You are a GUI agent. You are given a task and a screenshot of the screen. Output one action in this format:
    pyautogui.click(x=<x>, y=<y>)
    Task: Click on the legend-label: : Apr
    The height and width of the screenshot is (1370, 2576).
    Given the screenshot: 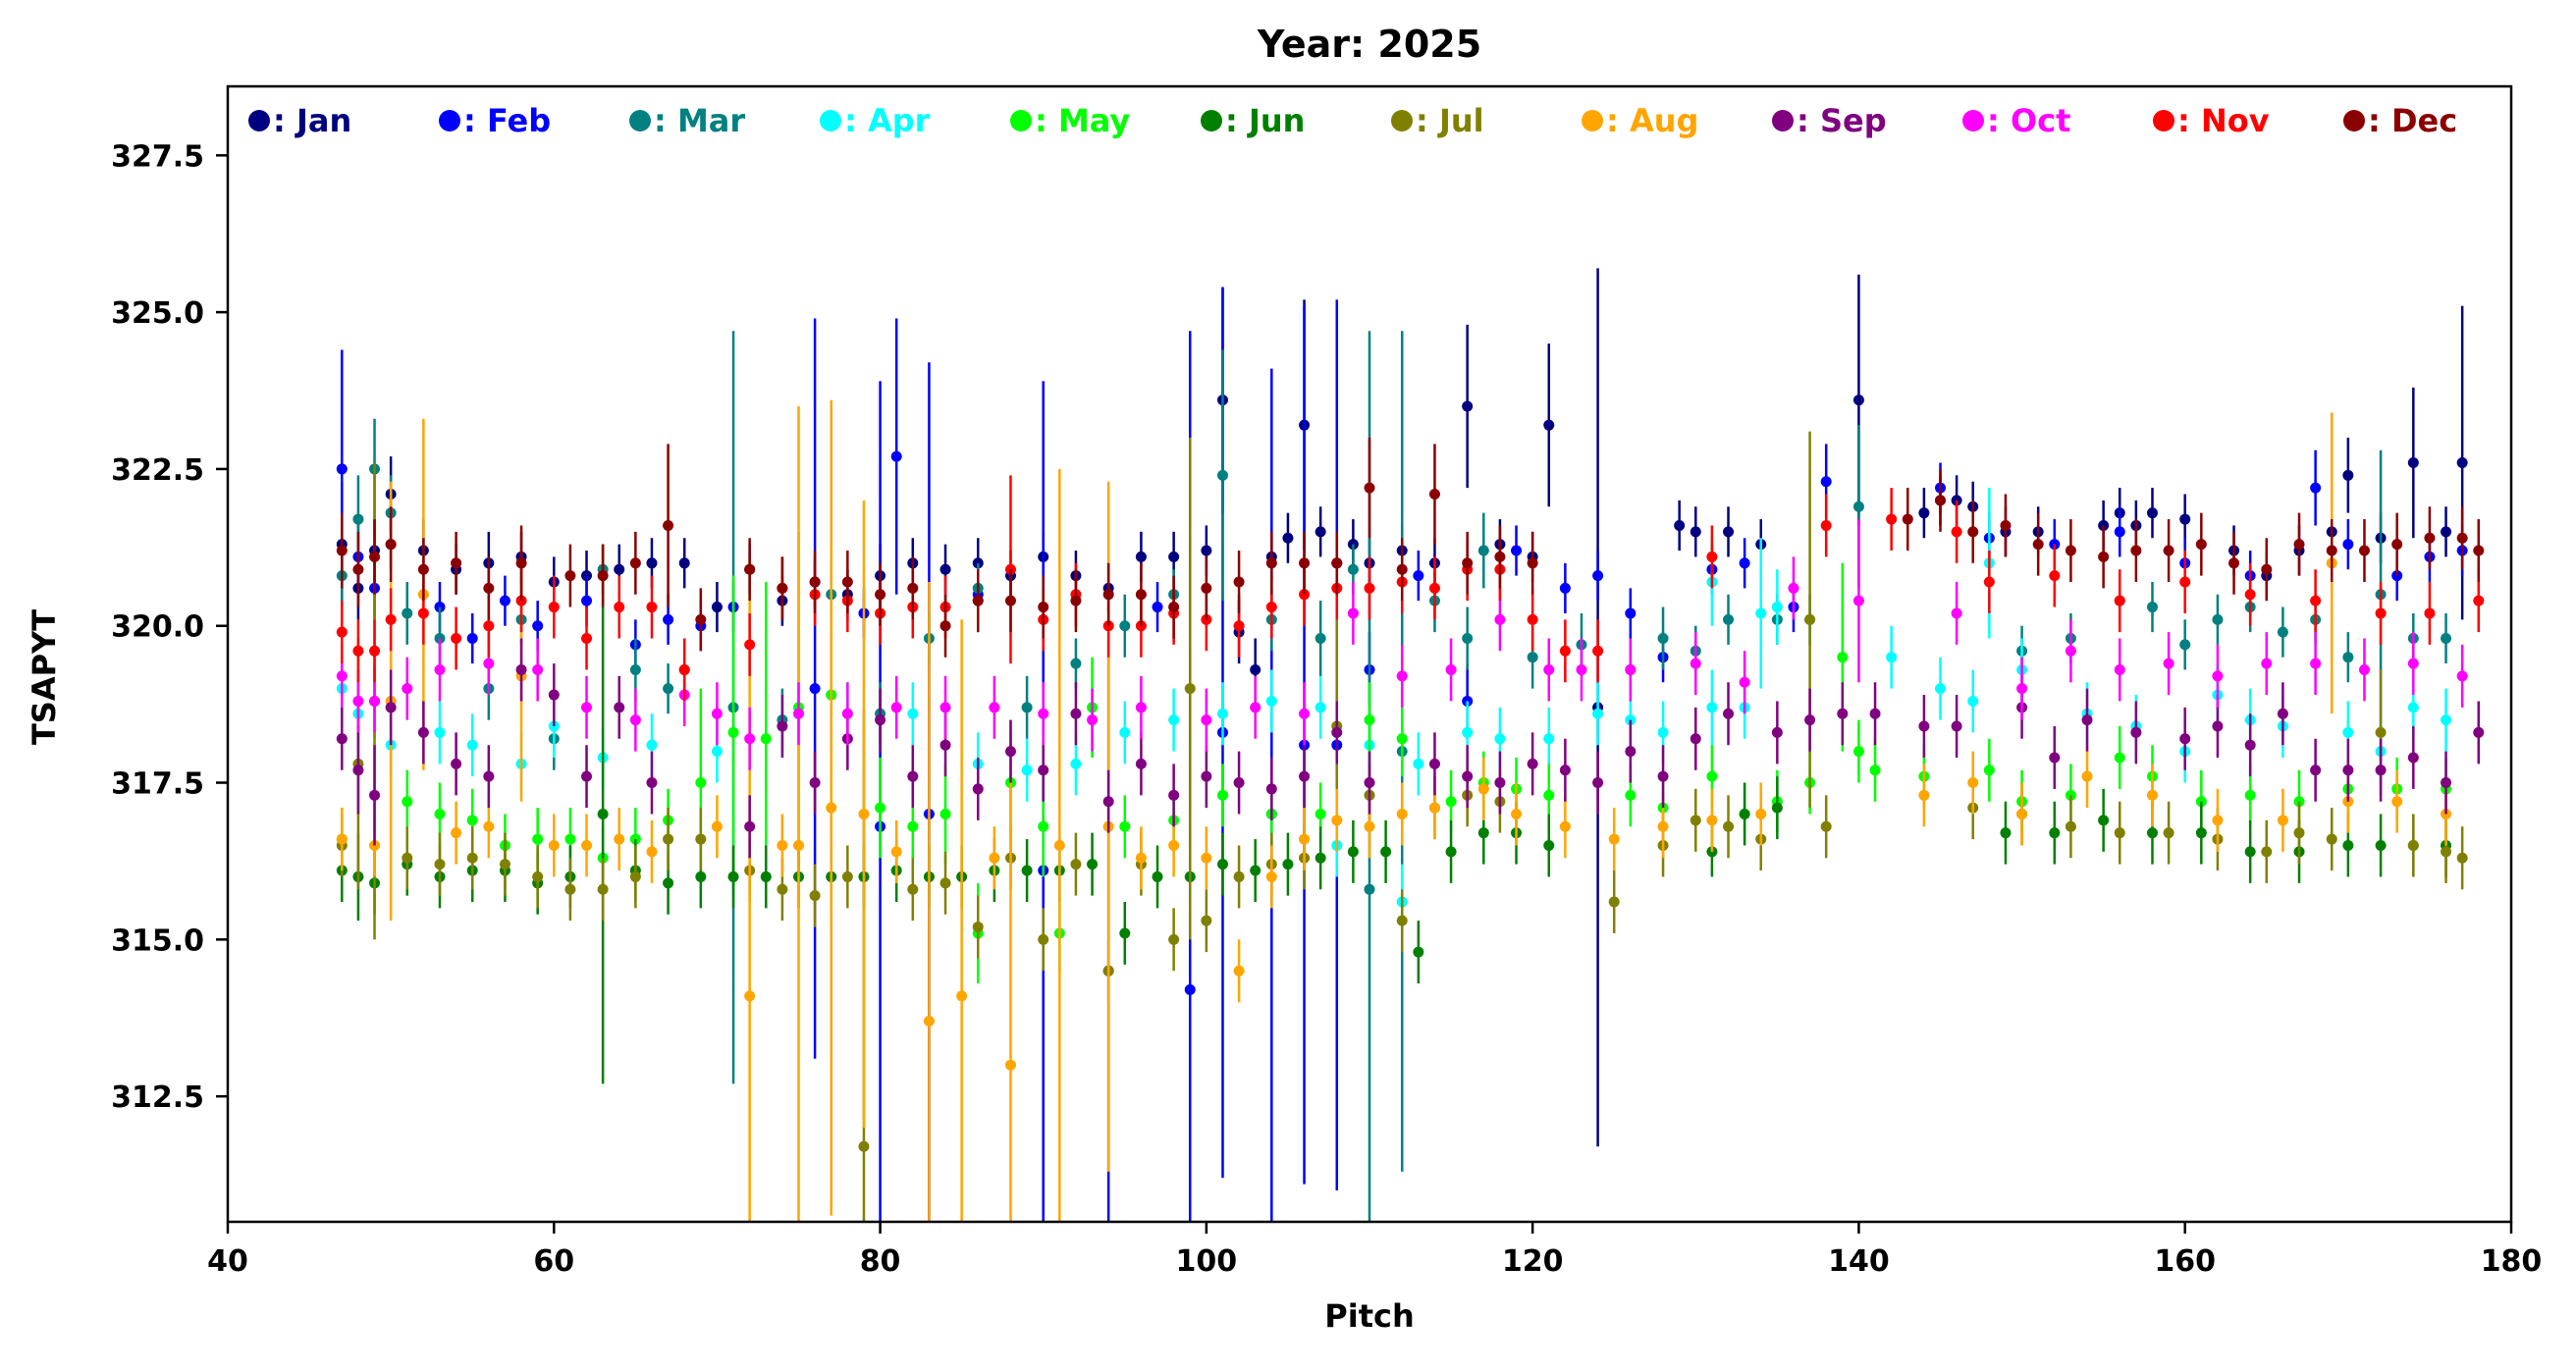 What is the action you would take?
    pyautogui.click(x=887, y=120)
    